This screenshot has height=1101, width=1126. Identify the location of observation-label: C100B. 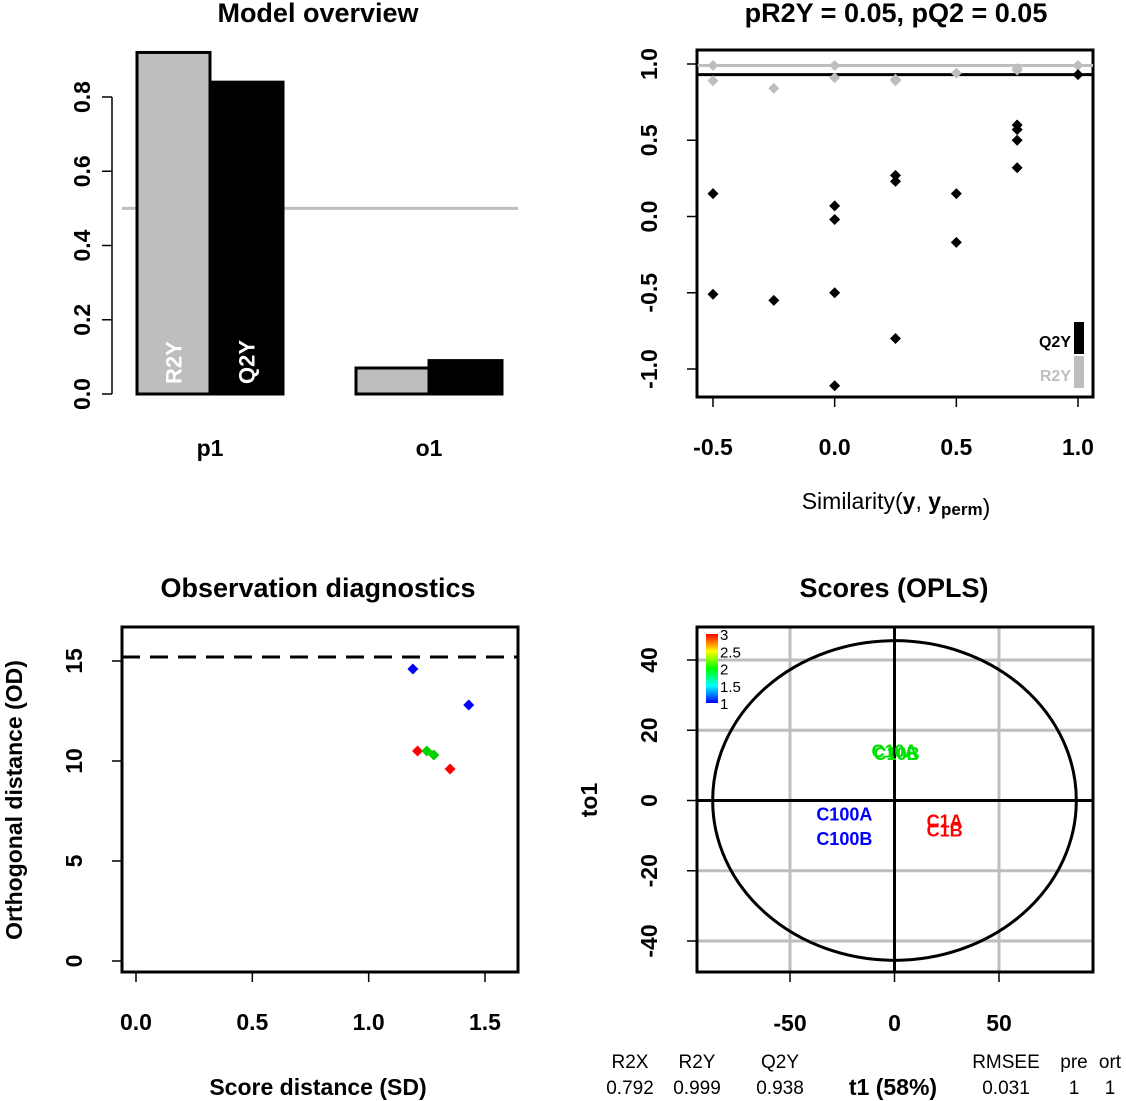
(844, 839).